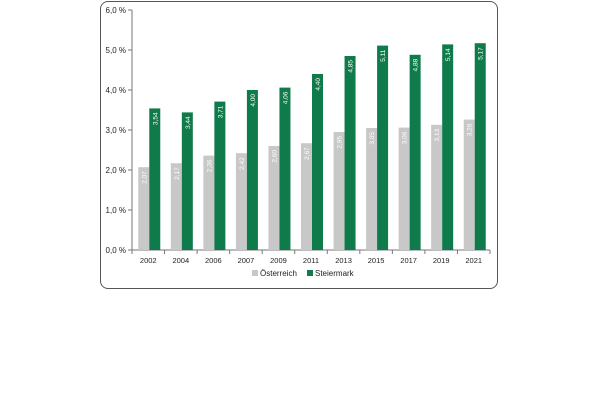  What do you see at coordinates (144, 177) in the screenshot?
I see `data-label: 2,07` at bounding box center [144, 177].